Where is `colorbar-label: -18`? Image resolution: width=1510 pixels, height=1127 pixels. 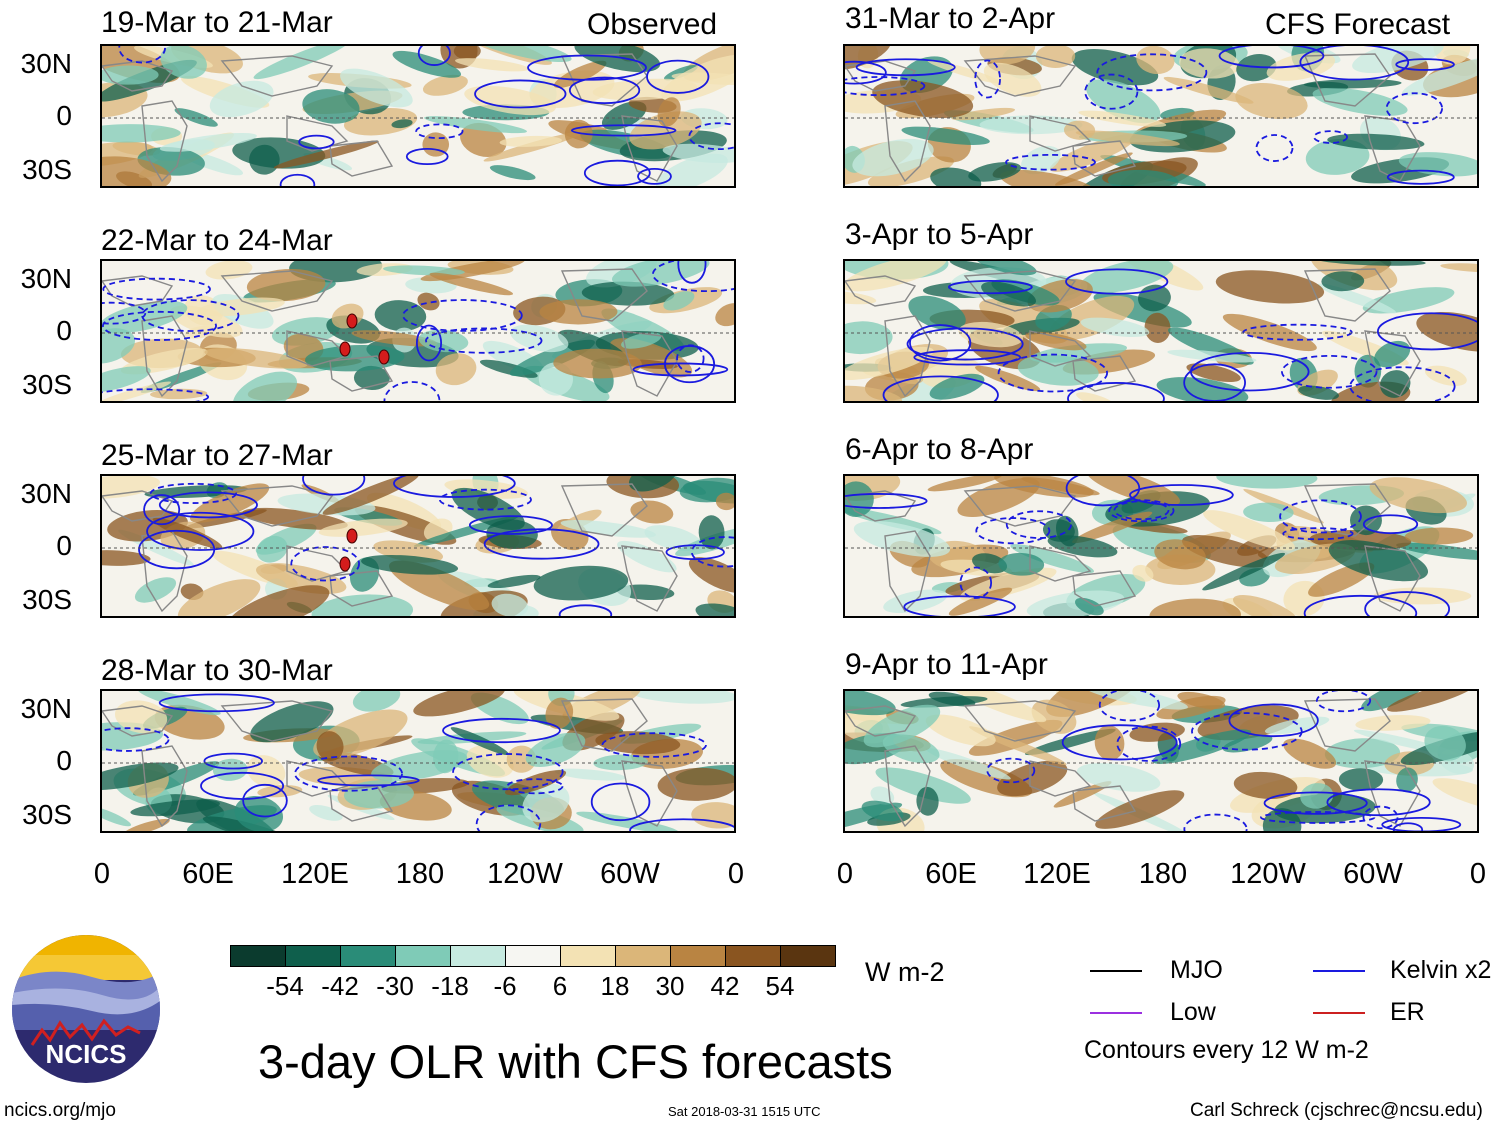
colorbar-label: -18 is located at coordinates (450, 986).